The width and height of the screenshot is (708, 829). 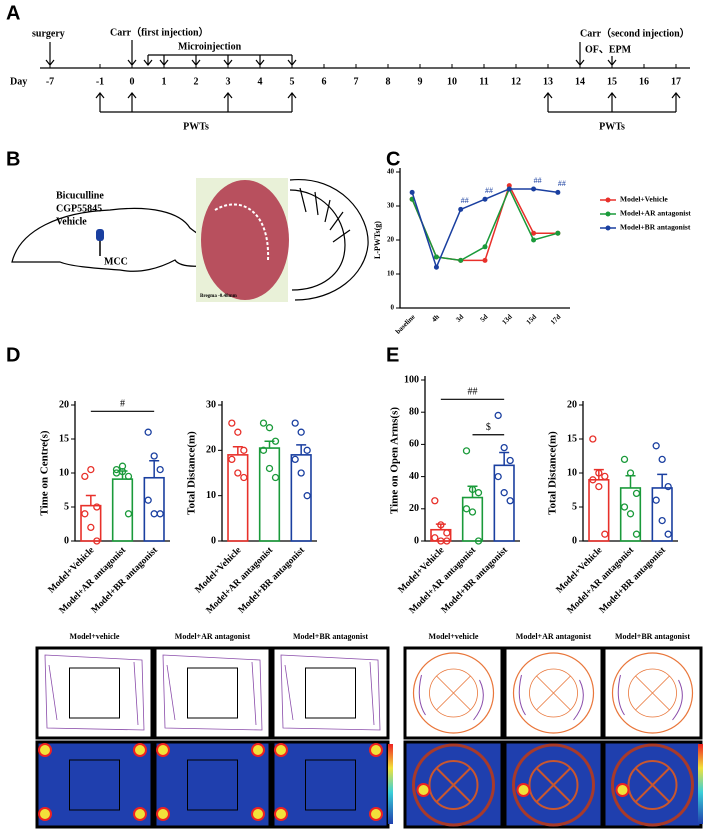 I want to click on day-value: 0, so click(x=132, y=81).